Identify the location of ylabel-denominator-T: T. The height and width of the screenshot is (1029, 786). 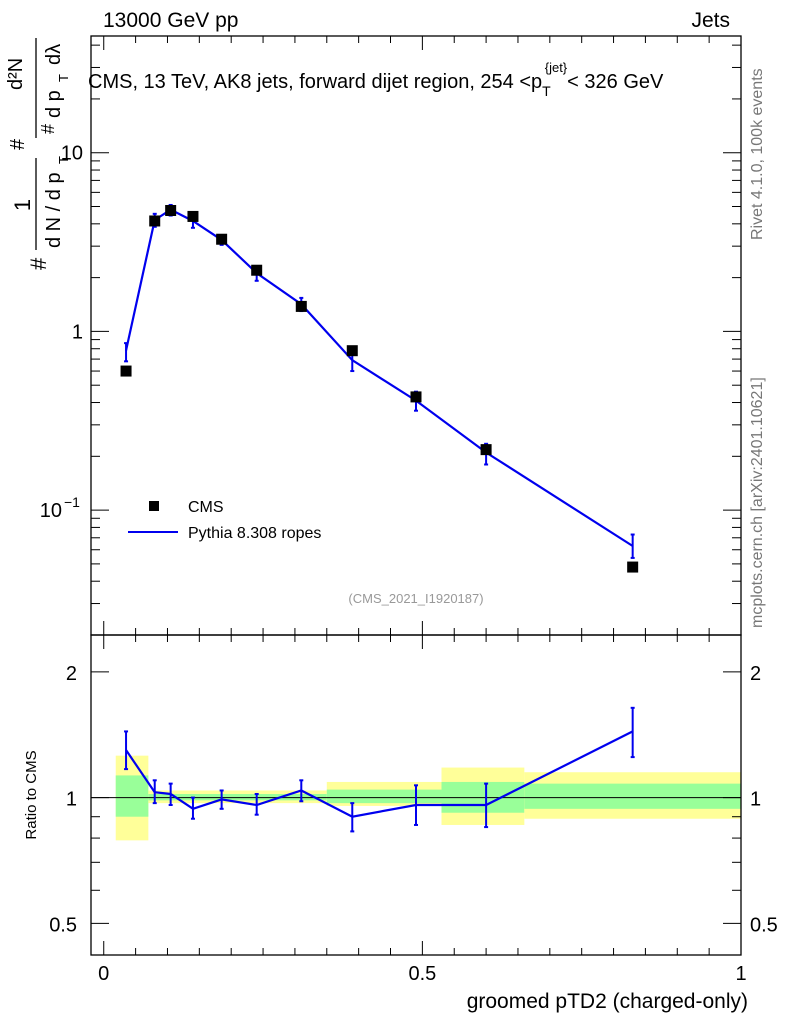
(63, 160).